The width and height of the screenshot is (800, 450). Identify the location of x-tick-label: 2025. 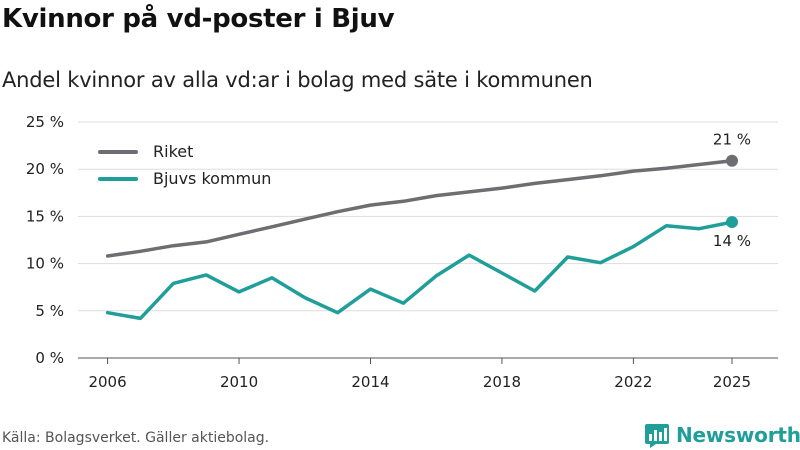
(732, 382).